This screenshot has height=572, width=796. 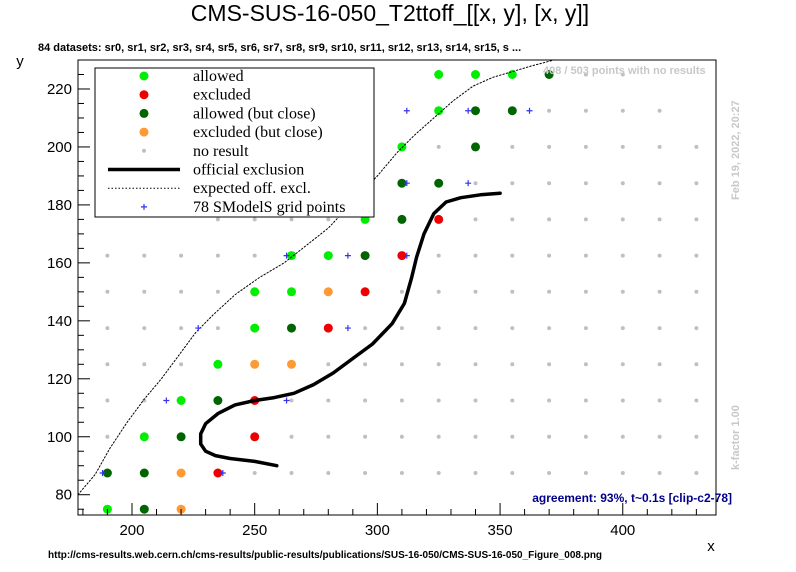 I want to click on y-tick-label: 200, so click(x=59, y=147).